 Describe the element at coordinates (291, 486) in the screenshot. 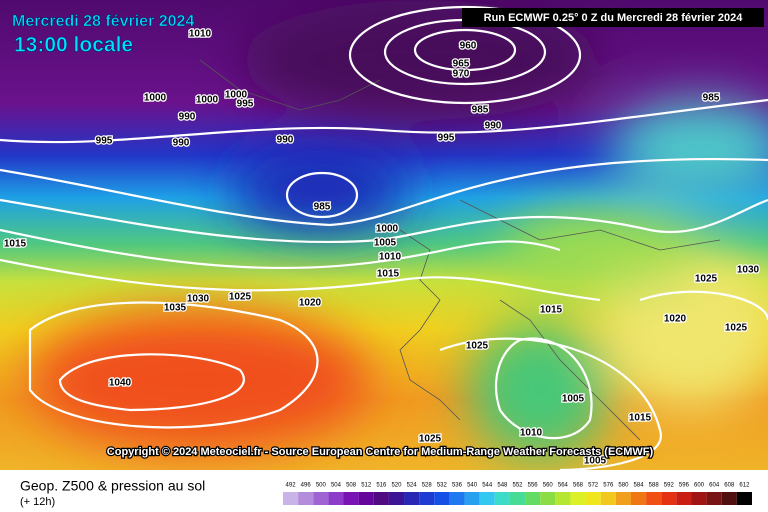

I see `colorbar-label: 492` at that location.